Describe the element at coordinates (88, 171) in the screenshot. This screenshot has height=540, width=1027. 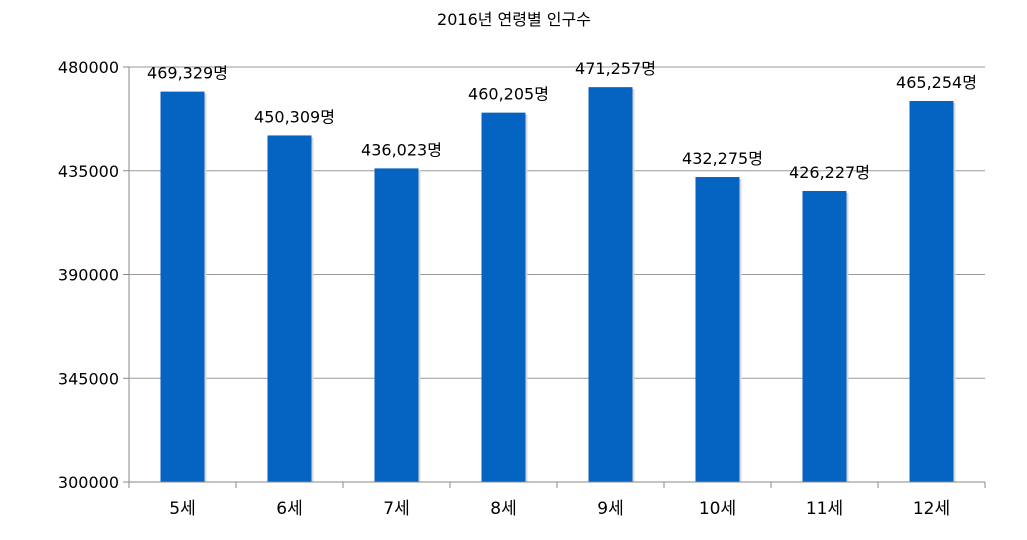
I see `y-tick-label: 435000` at that location.